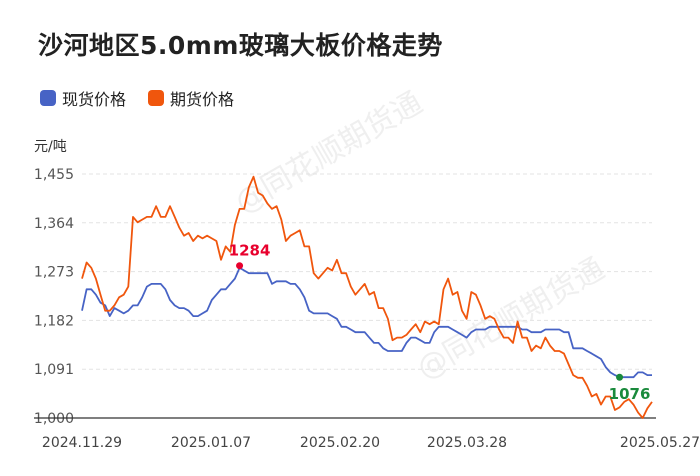  Describe the element at coordinates (54, 273) in the screenshot. I see `y-tick-label: 1,273` at that location.